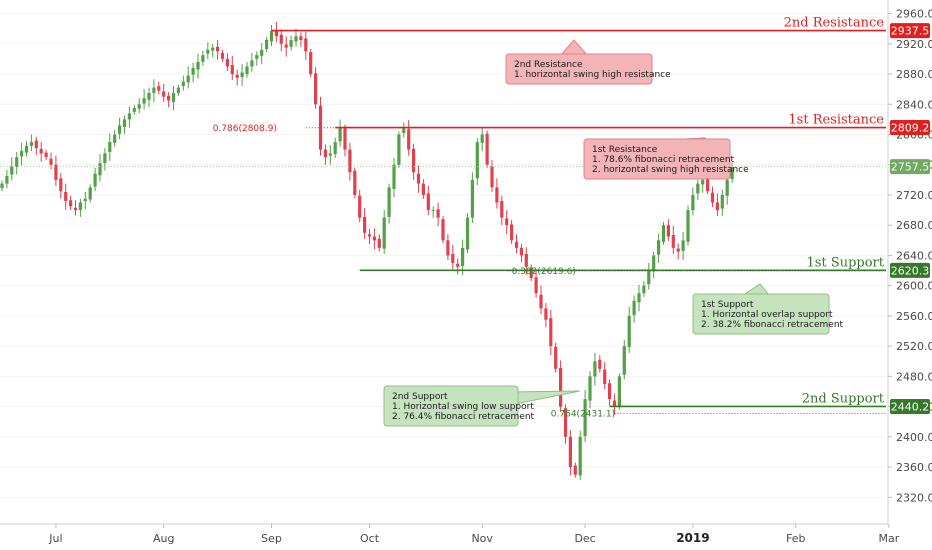 This screenshot has width=932, height=550. Describe the element at coordinates (490, 534) in the screenshot. I see `time-axis: JulAugSepOctNovDec2019FebMar18` at that location.